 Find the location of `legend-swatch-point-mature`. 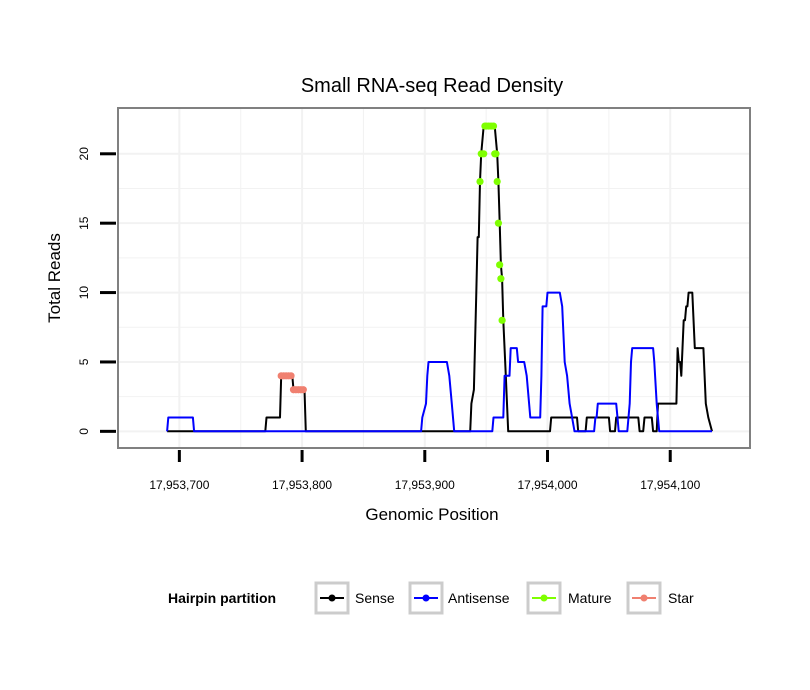

legend-swatch-point-mature is located at coordinates (544, 598).